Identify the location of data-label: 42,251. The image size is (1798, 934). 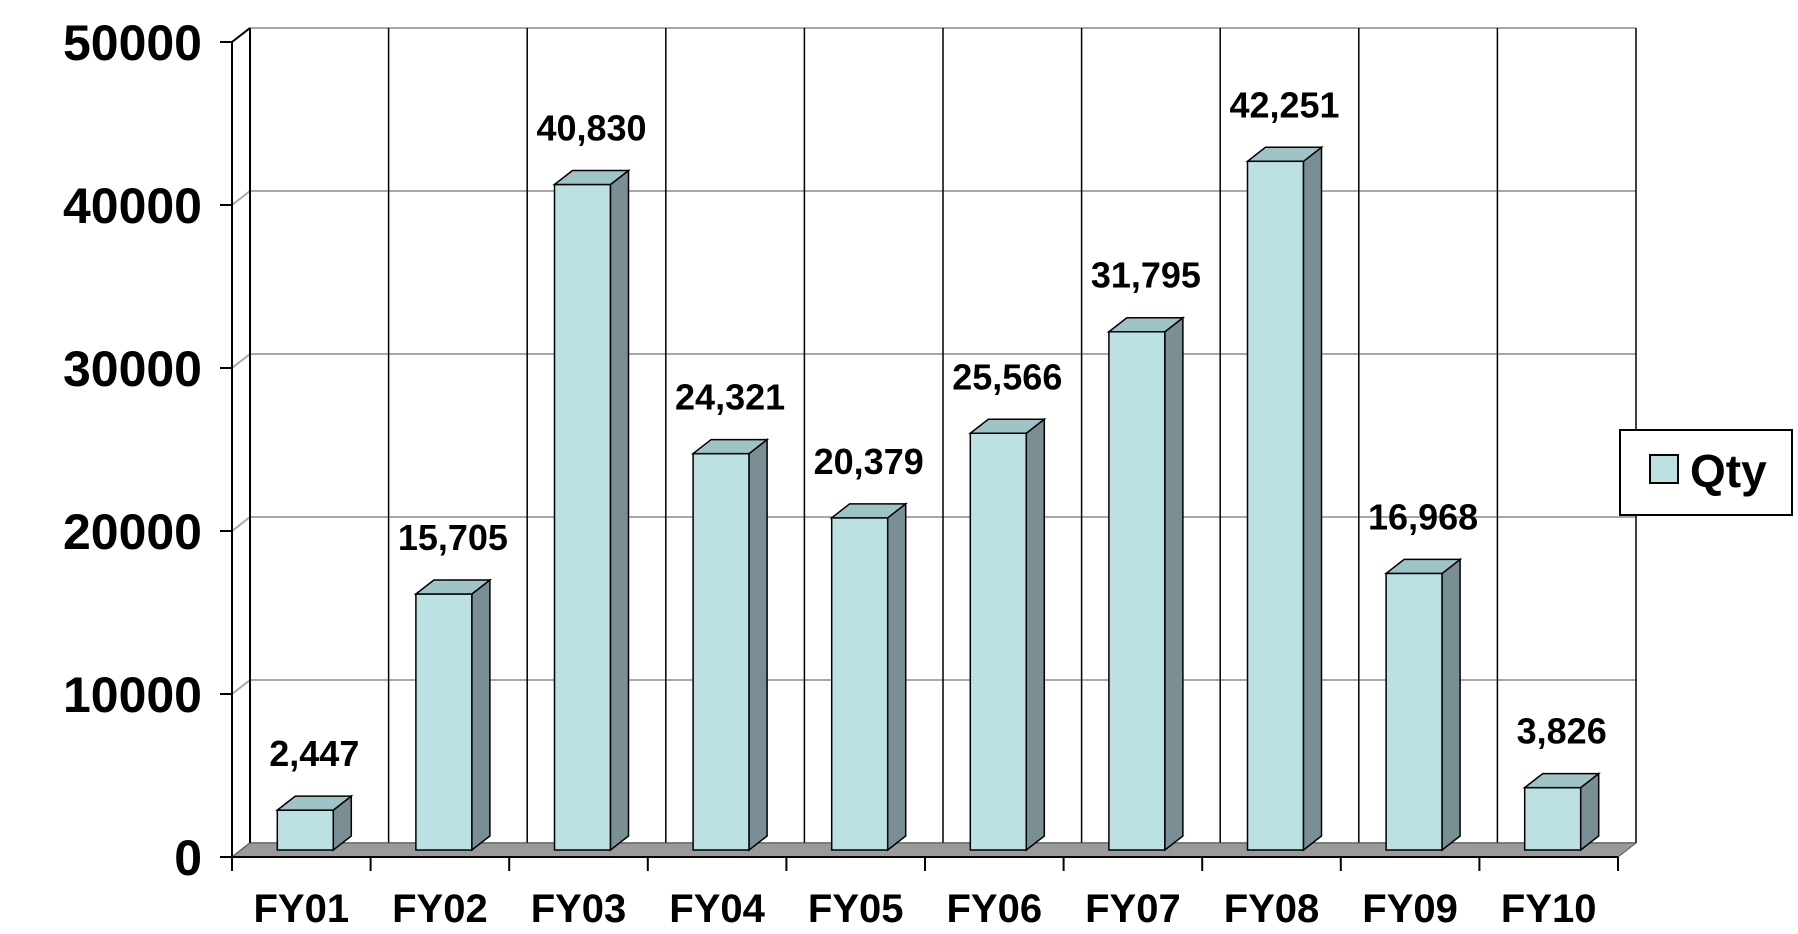
(1284, 104).